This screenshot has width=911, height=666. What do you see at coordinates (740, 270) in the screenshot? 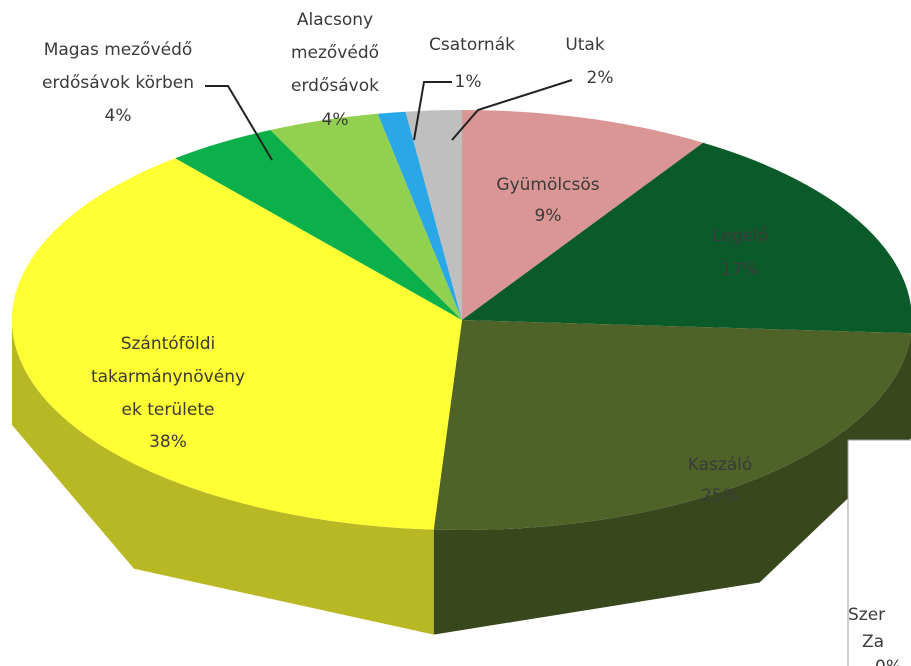
I see `value-label: 17%` at bounding box center [740, 270].